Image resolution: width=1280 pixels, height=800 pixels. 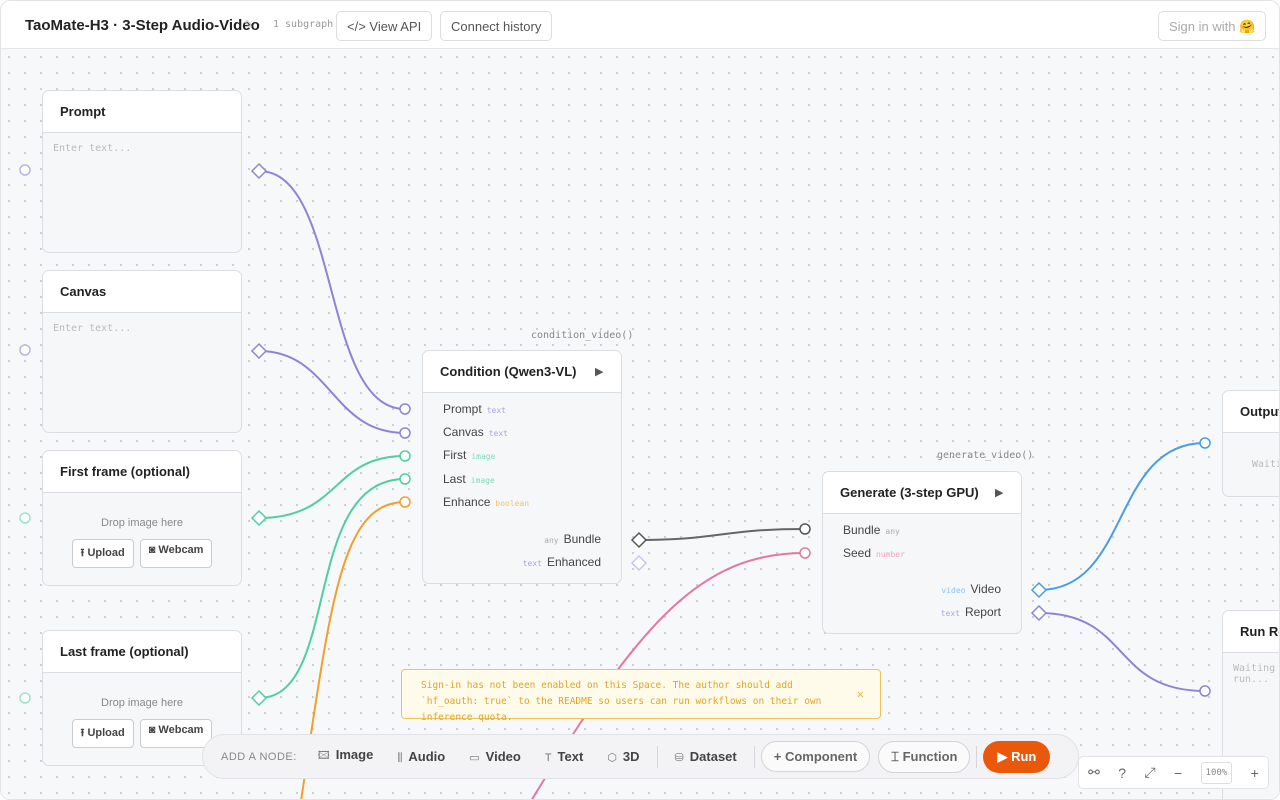 What do you see at coordinates (142, 472) in the screenshot?
I see `node-title: First frame (optional)` at bounding box center [142, 472].